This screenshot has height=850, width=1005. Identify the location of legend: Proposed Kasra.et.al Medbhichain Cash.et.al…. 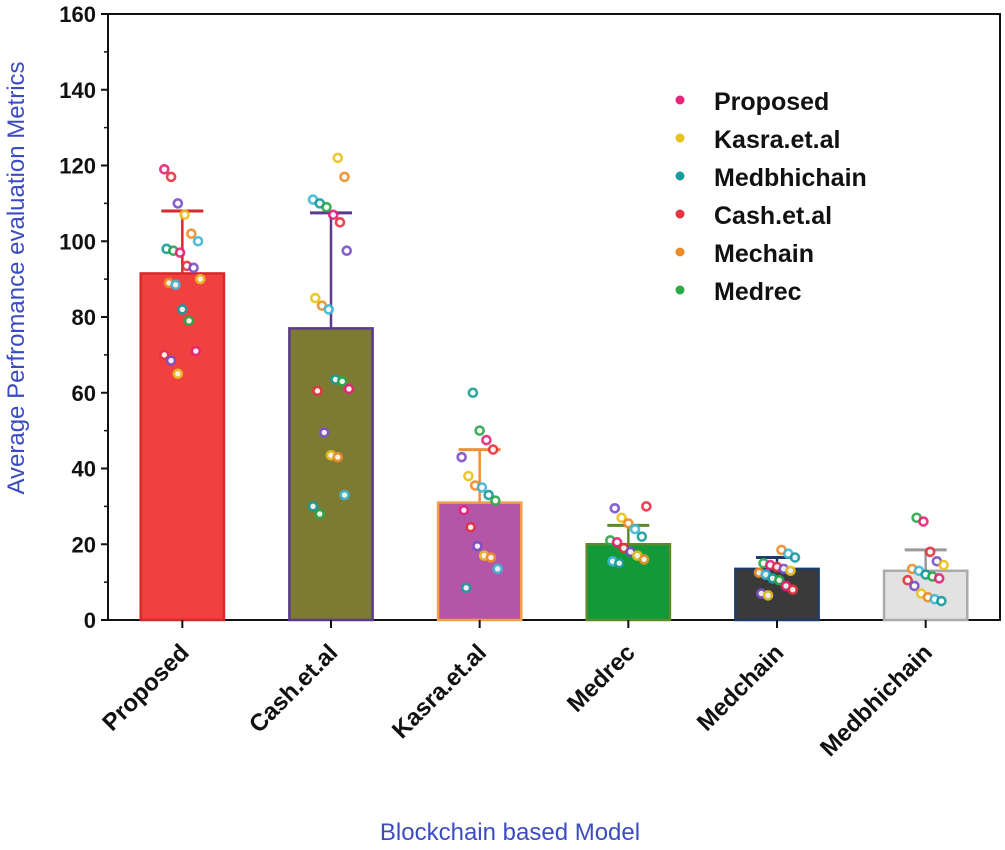
(771, 197).